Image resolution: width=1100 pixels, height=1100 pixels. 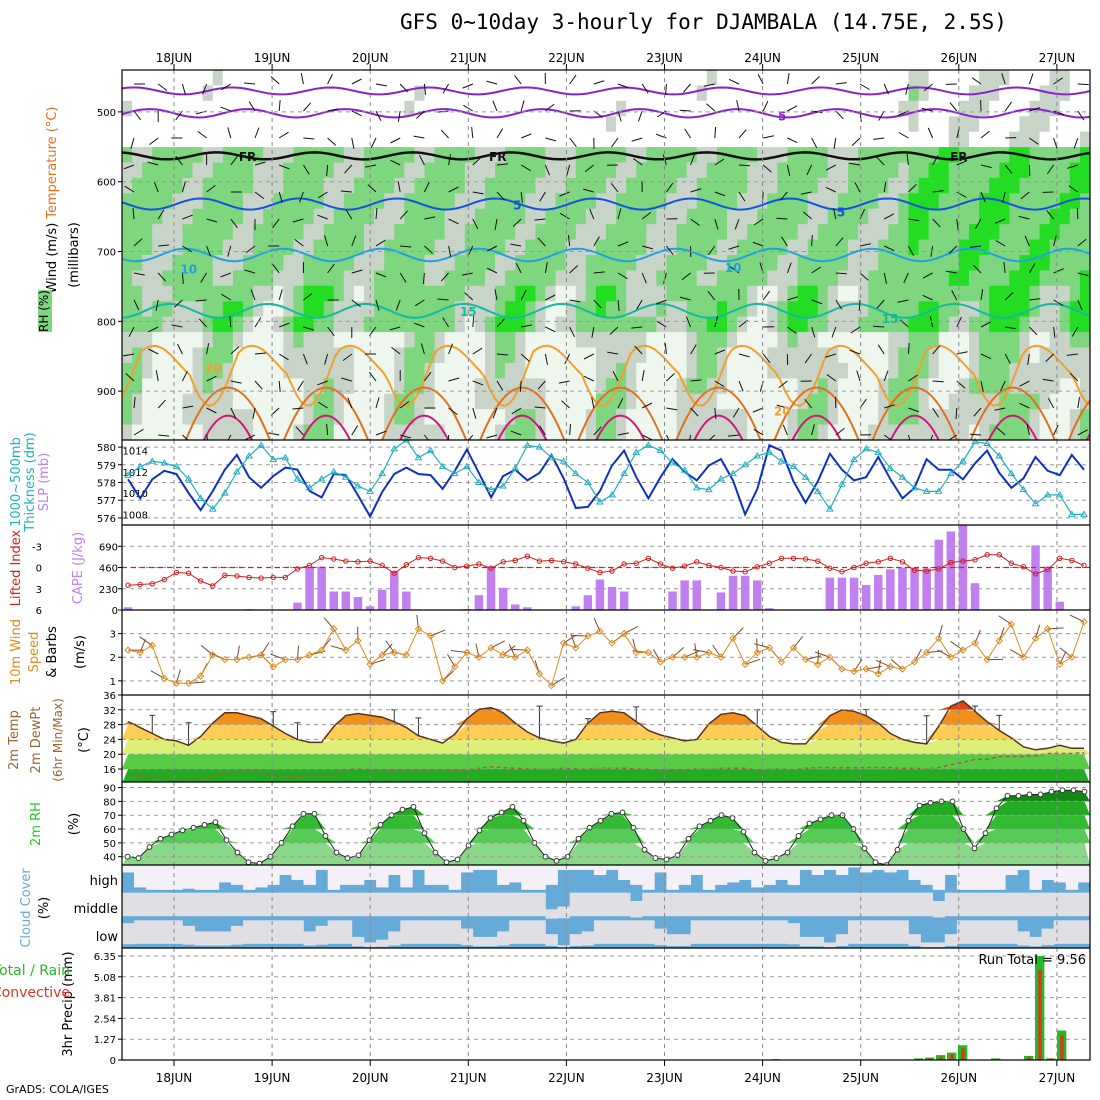 I want to click on cloud-cell-low, so click(x=467, y=937).